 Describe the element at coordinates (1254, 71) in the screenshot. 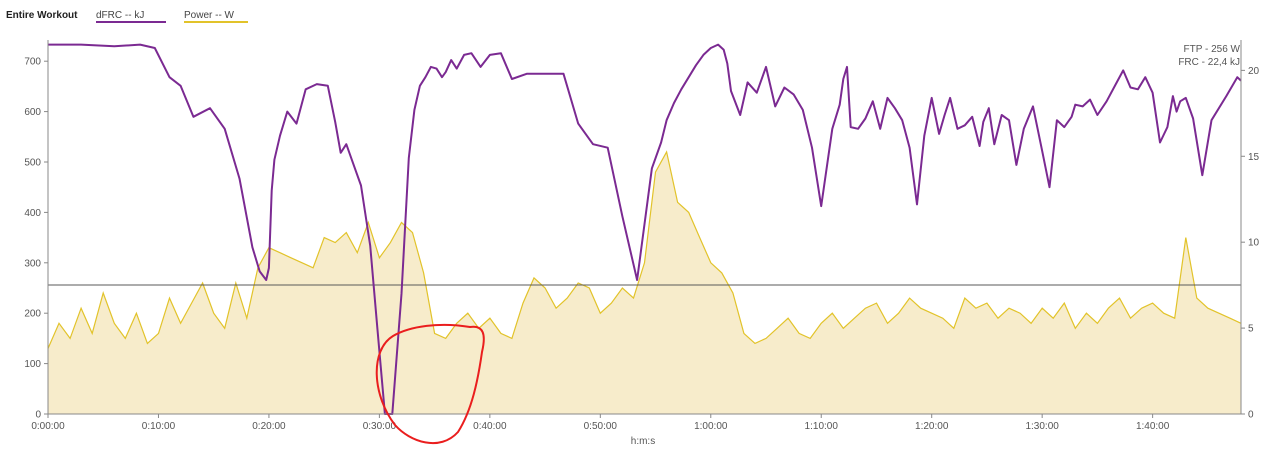

I see `y-right-tick-label: 20` at that location.